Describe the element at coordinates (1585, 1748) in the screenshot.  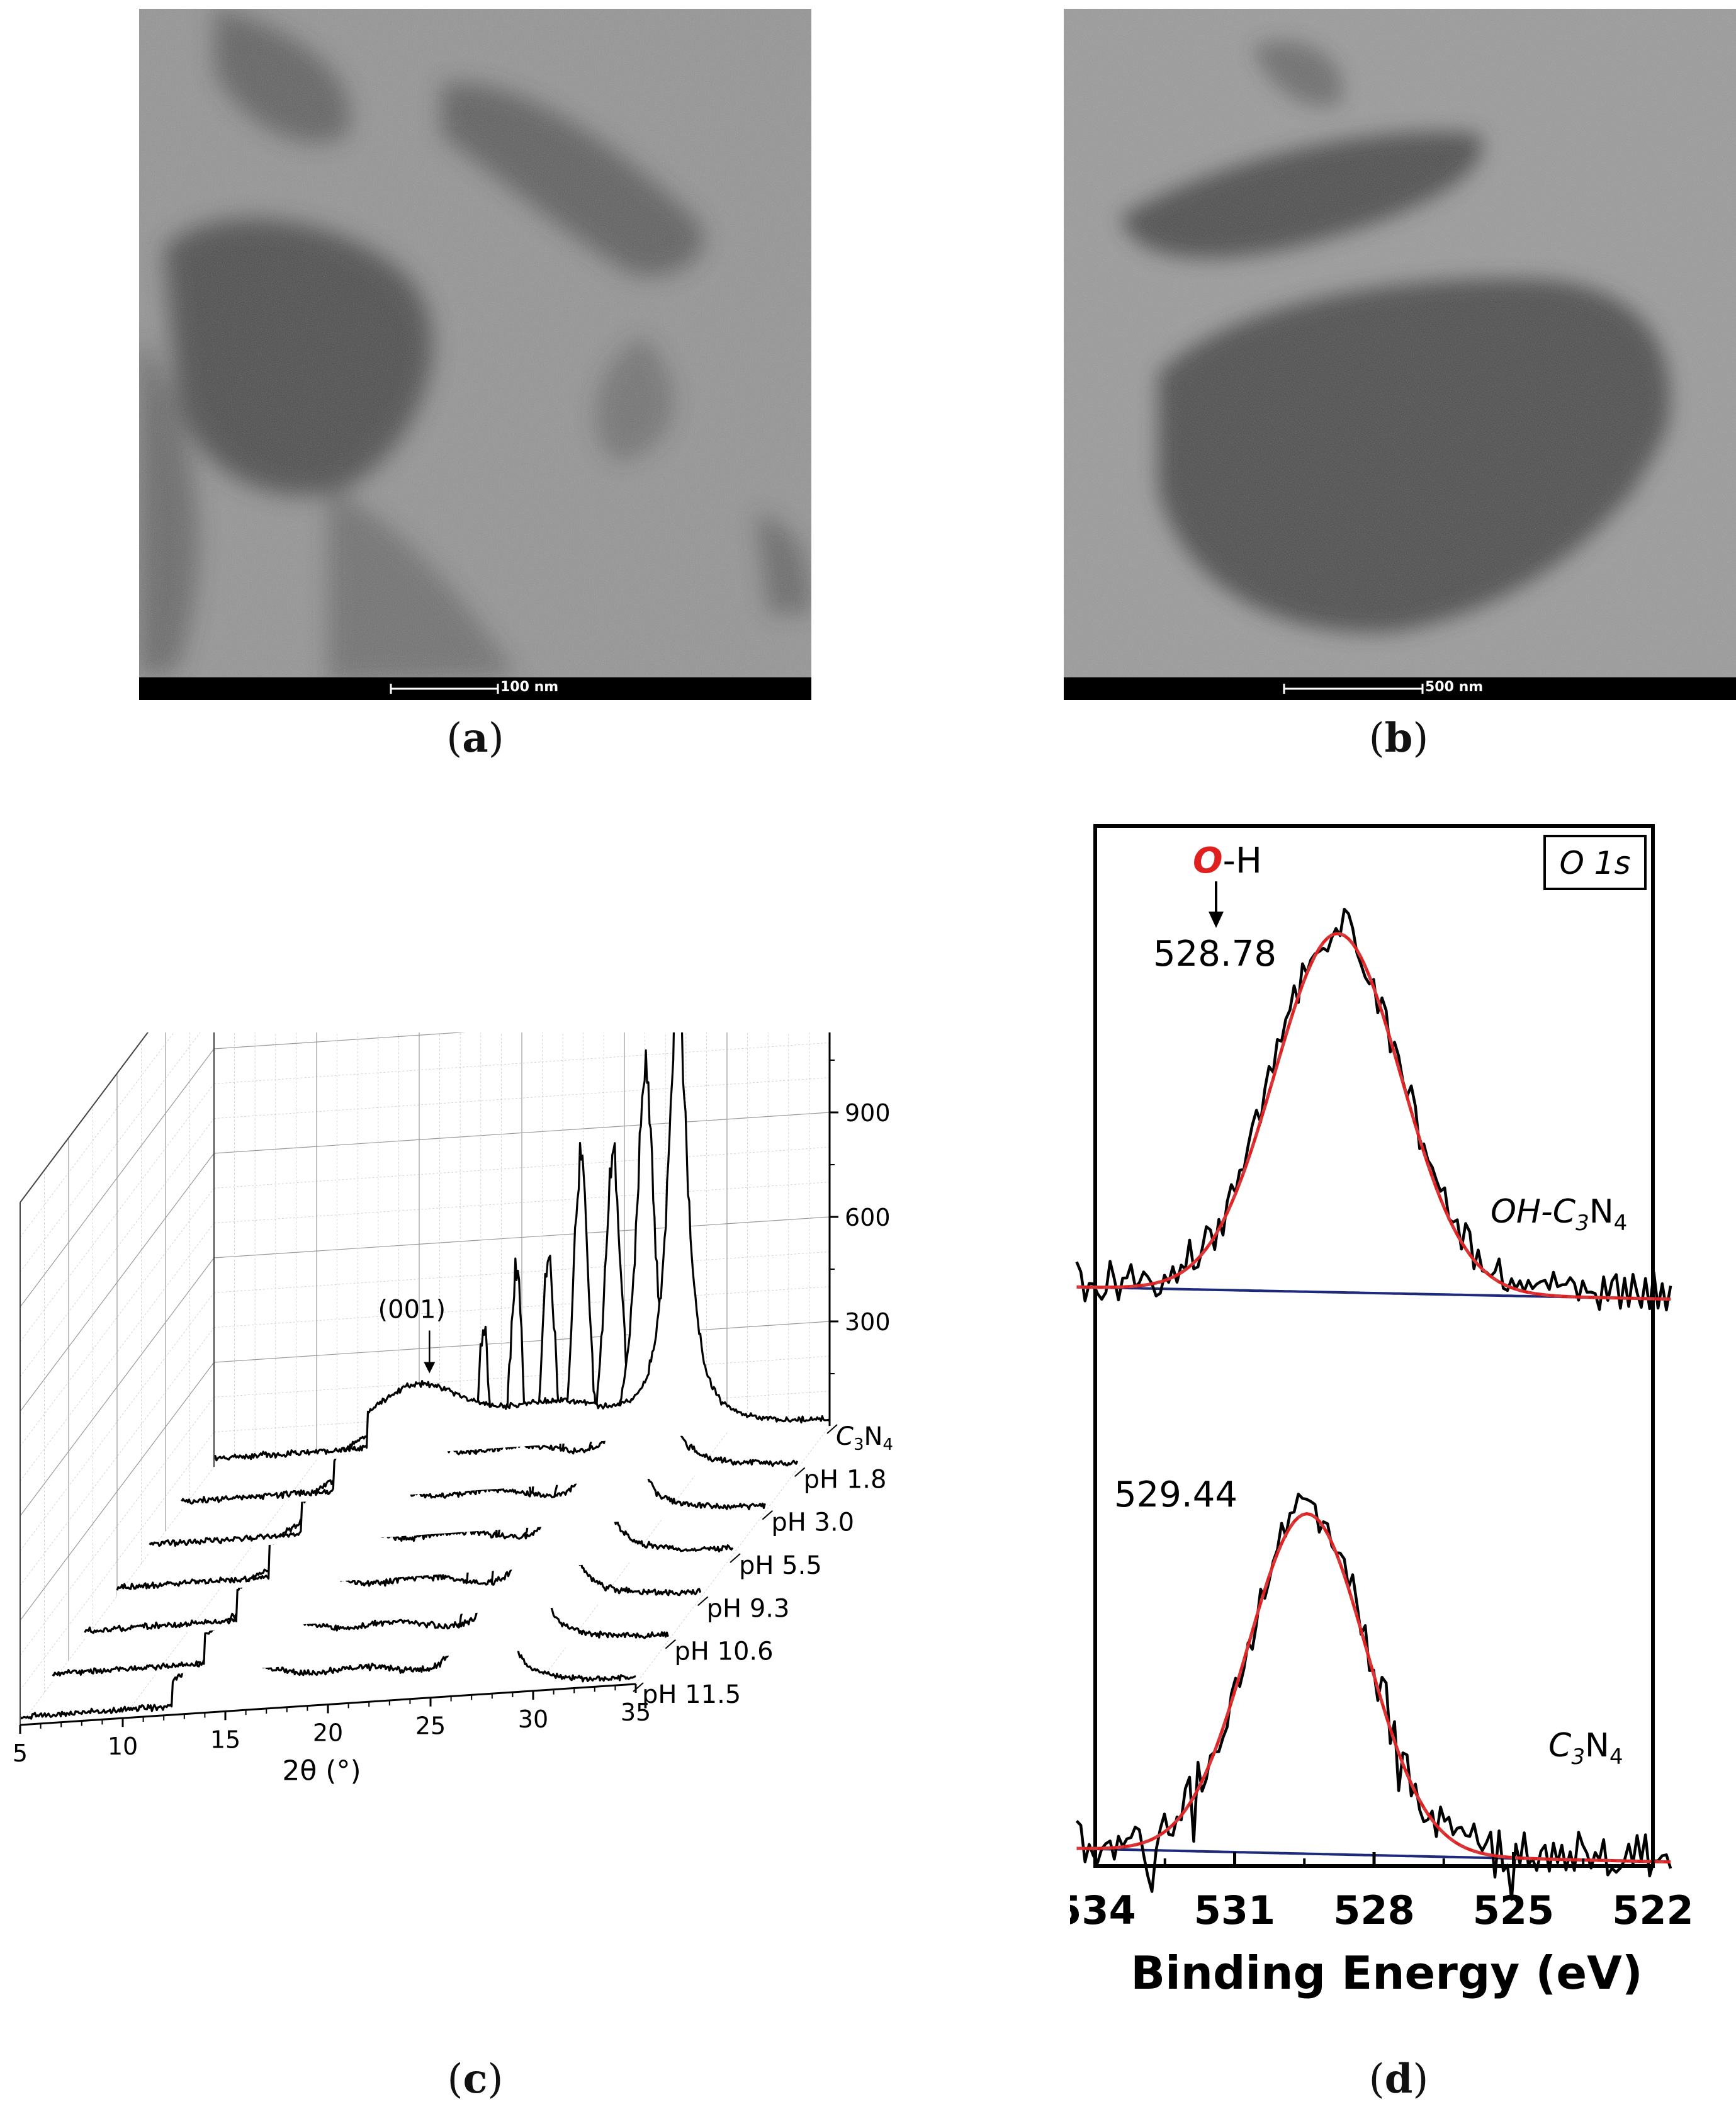
I see `series-label-bottom: C3N4` at that location.